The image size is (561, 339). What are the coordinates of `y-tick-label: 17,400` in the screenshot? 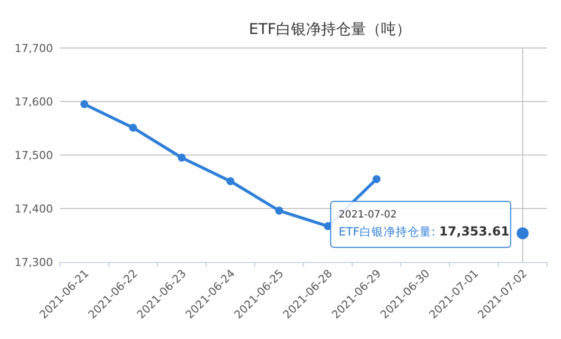 It's located at (33, 209).